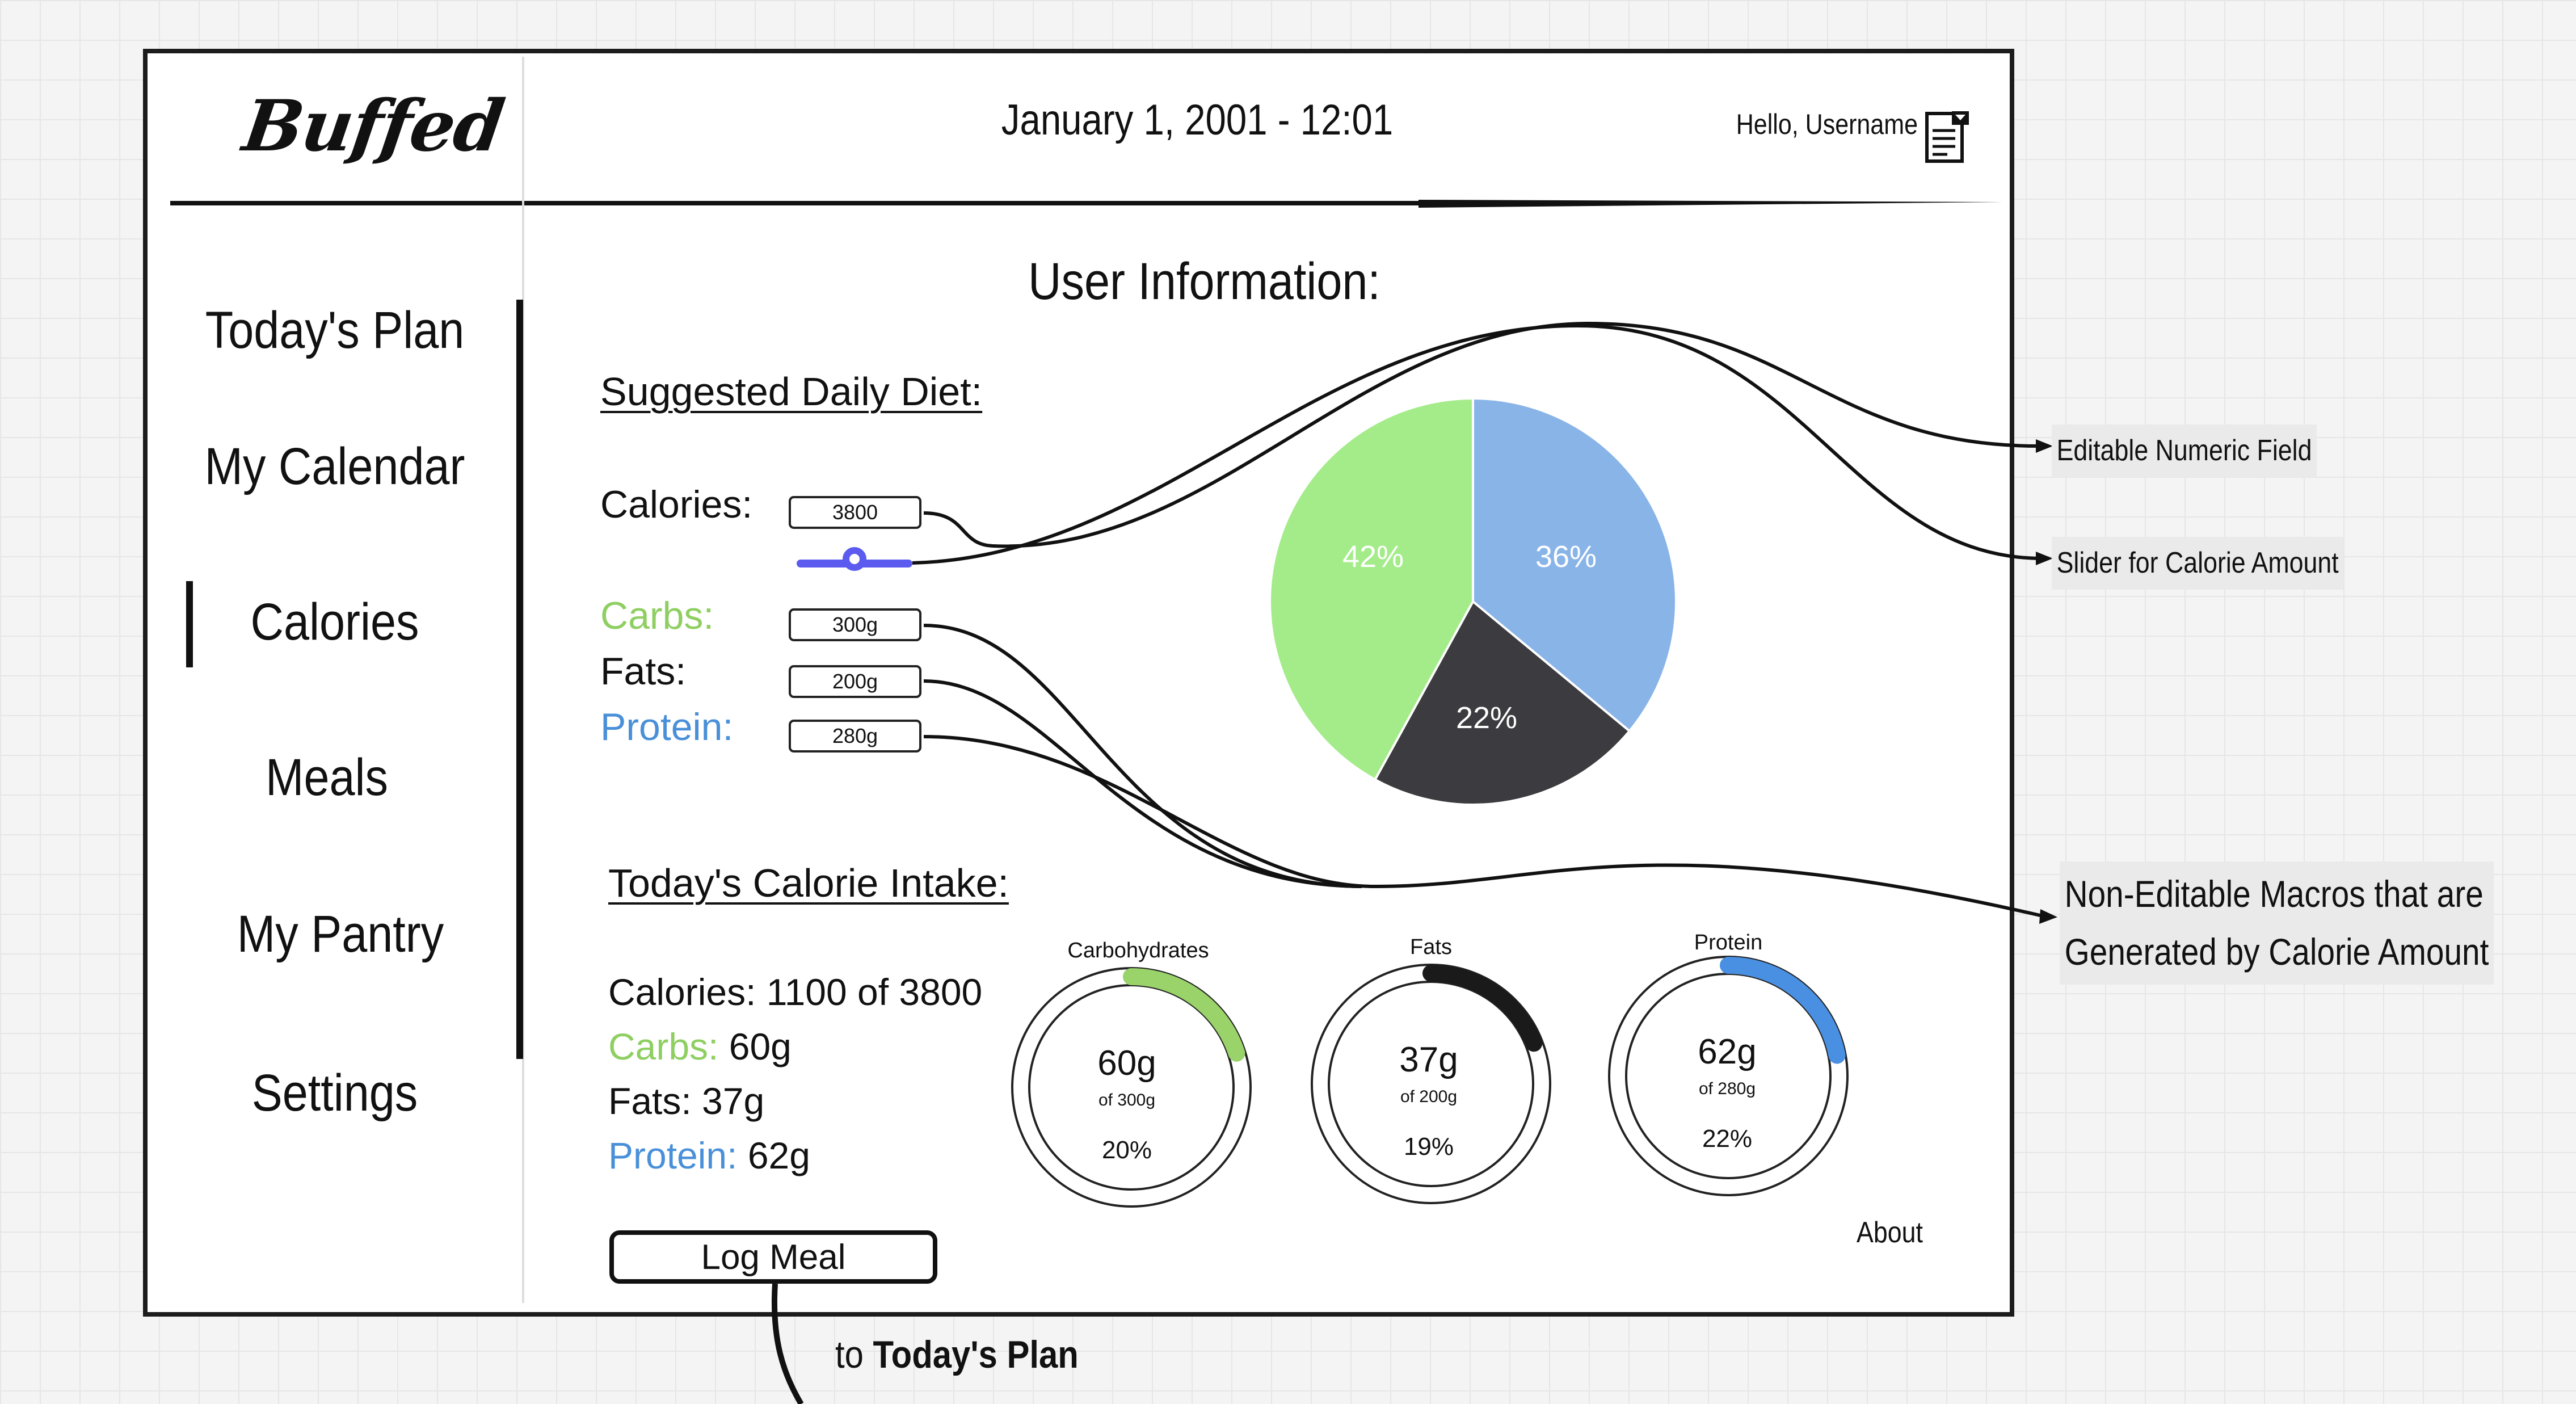 Image resolution: width=2576 pixels, height=1404 pixels. Describe the element at coordinates (1204, 281) in the screenshot. I see `page-title: User Information:` at that location.